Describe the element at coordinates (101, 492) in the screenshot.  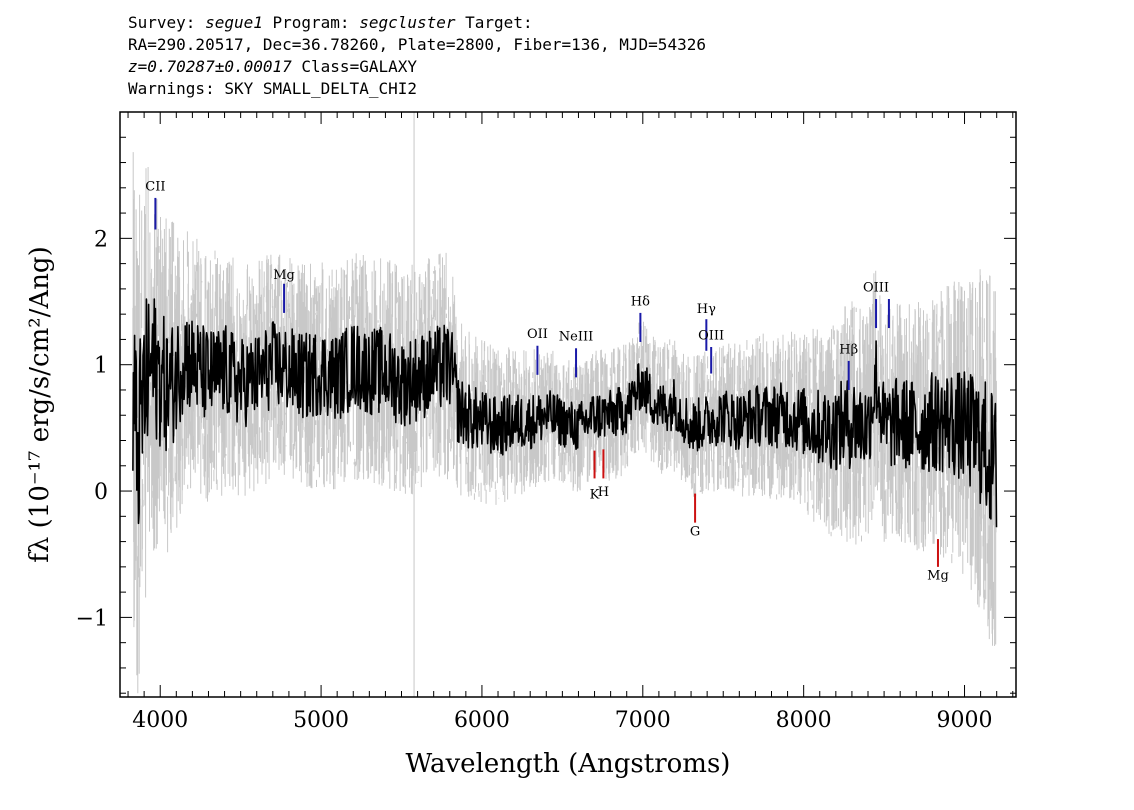
I see `y-tick-label: 0` at that location.